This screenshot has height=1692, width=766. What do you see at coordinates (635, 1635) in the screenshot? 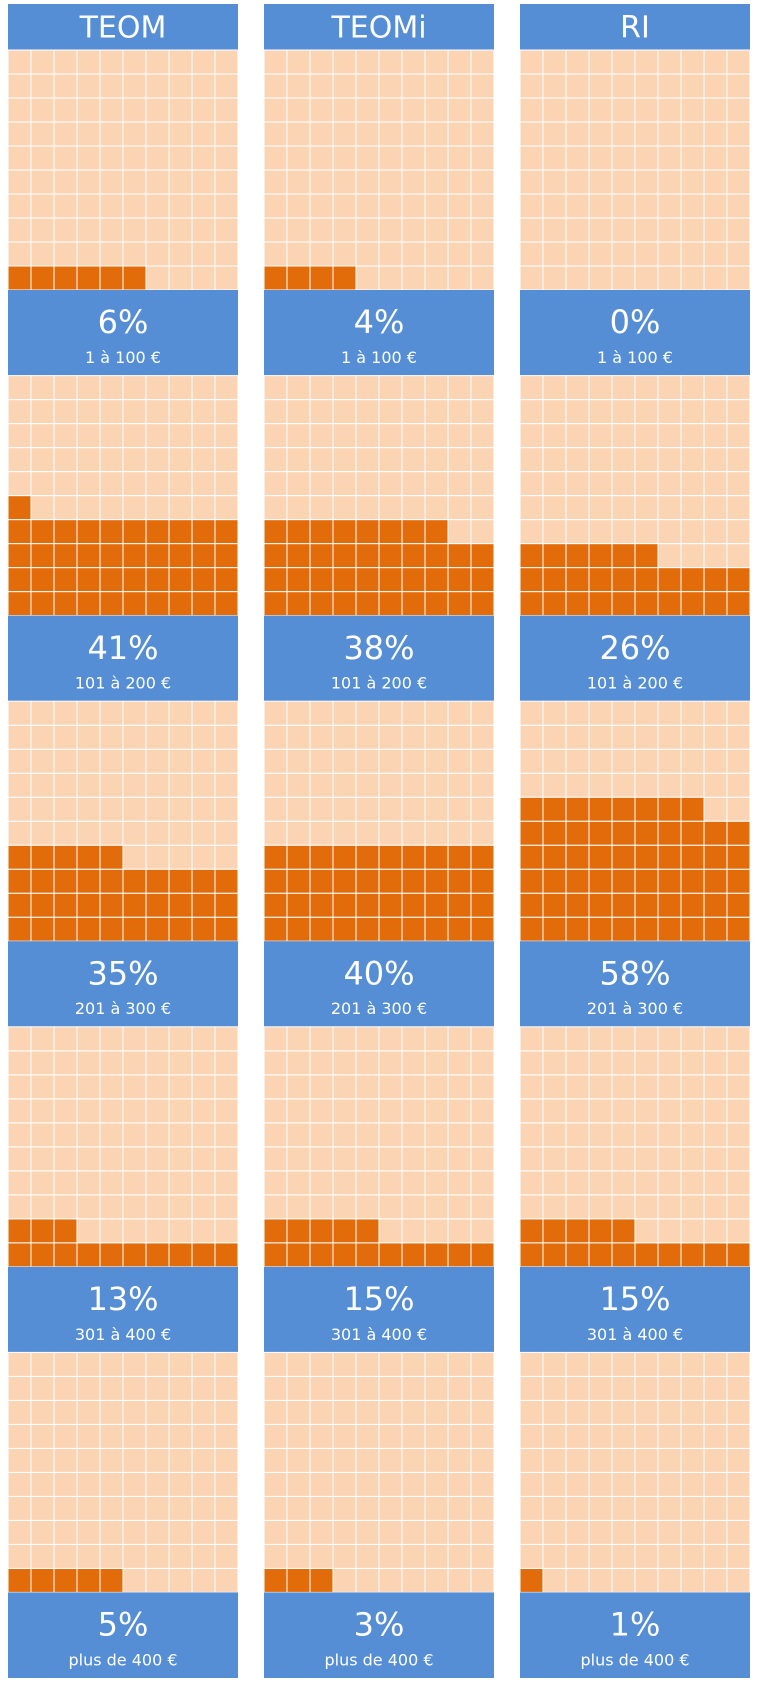
I see `label-band` at bounding box center [635, 1635].